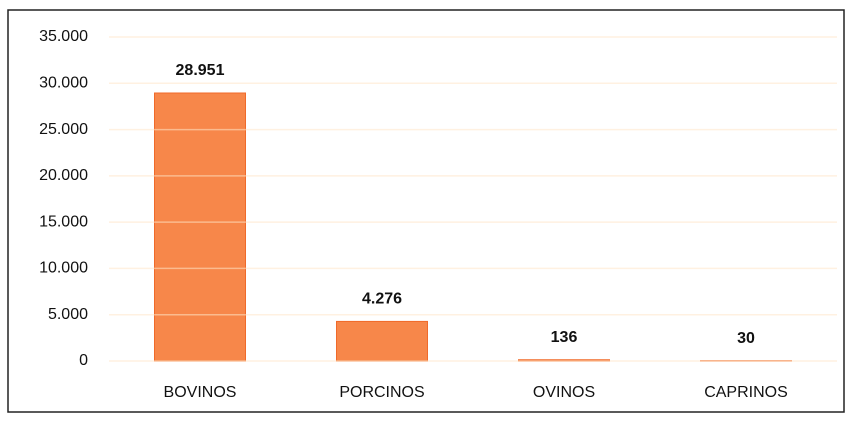 This screenshot has height=421, width=853. Describe the element at coordinates (83, 360) in the screenshot. I see `y-tick-label: 0` at that location.